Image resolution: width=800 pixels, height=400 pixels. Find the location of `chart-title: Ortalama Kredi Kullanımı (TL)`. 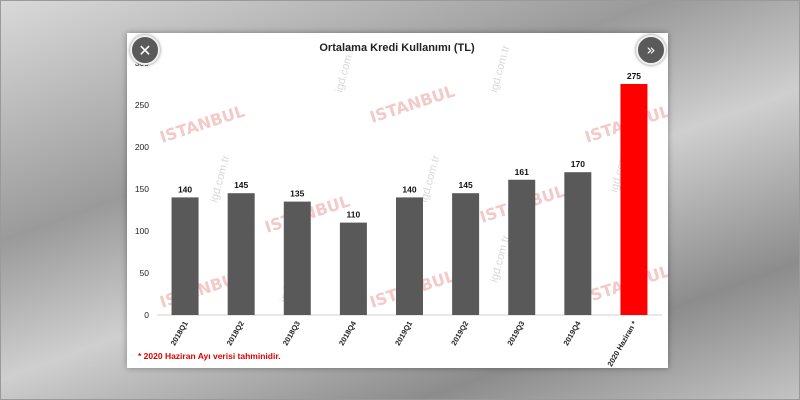

chart-title: Ortalama Kredi Kullanımı (TL) is located at coordinates (397, 48).